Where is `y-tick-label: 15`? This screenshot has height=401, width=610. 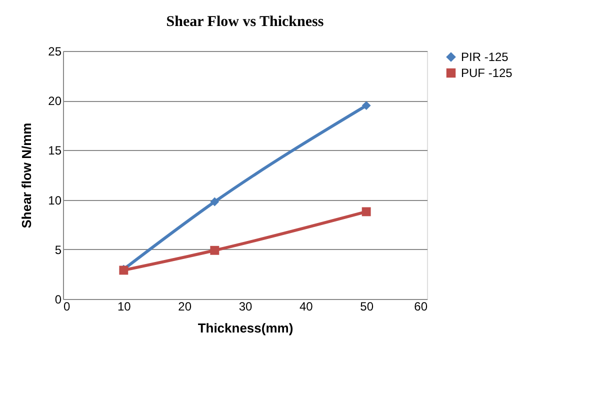
y-tick-label: 15 is located at coordinates (55, 151).